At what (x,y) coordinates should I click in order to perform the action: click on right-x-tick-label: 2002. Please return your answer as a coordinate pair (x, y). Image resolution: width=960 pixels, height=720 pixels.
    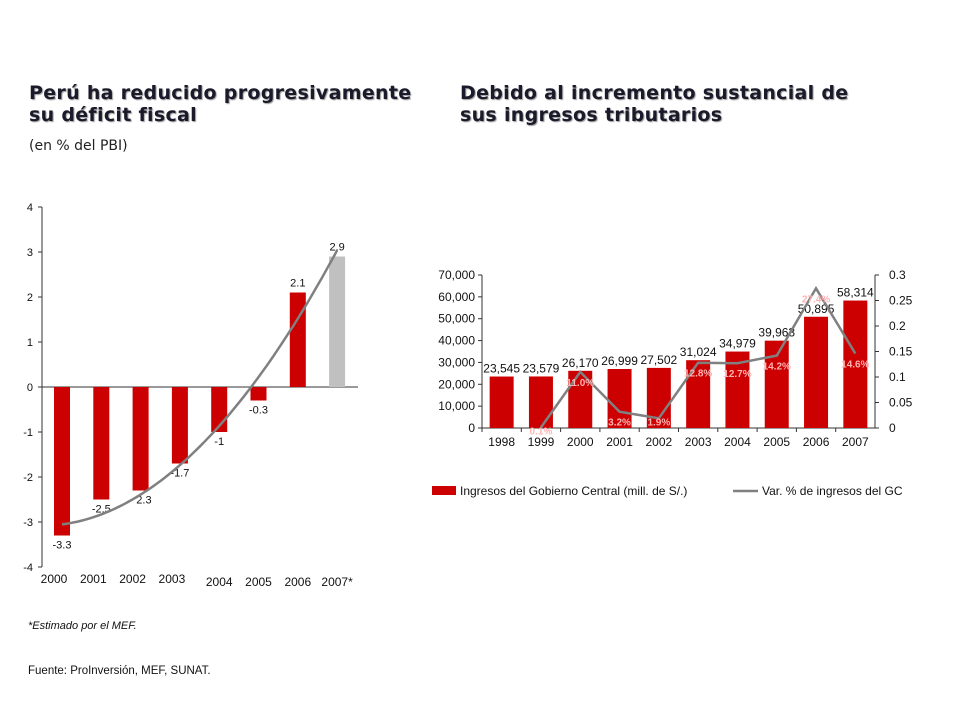
    Looking at the image, I should click on (658, 442).